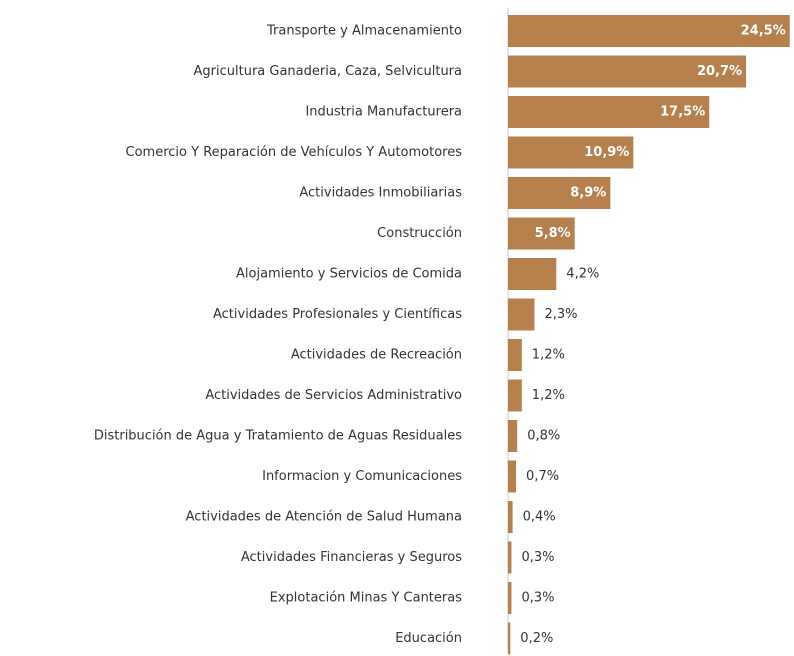  What do you see at coordinates (588, 193) in the screenshot?
I see `value-label: 8,9%` at bounding box center [588, 193].